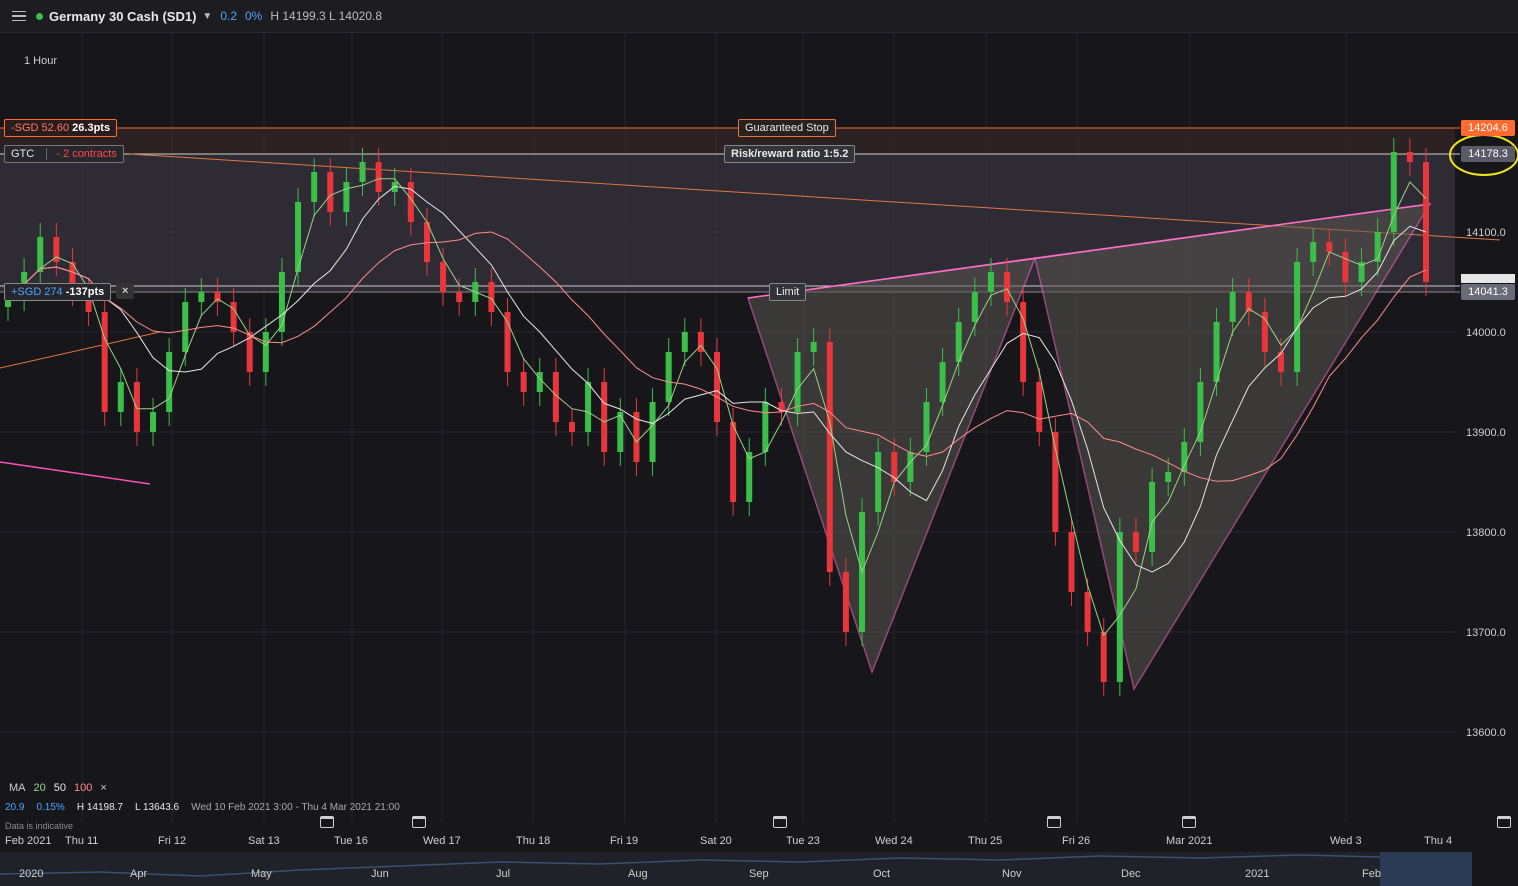 This screenshot has width=1518, height=886. Describe the element at coordinates (326, 16) in the screenshot. I see `high-low: H 14199.3 L 14020.8` at that location.